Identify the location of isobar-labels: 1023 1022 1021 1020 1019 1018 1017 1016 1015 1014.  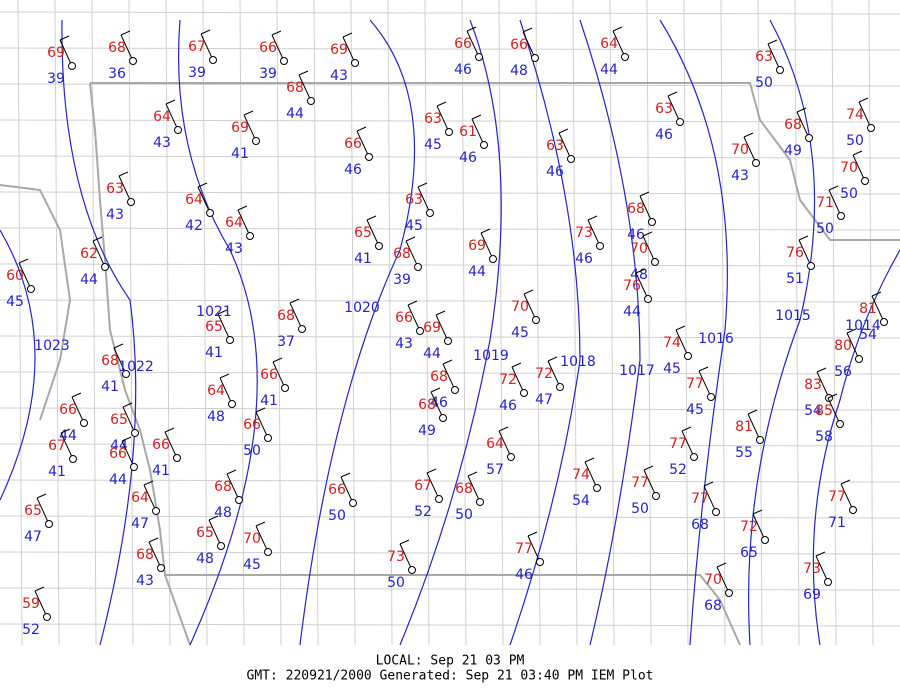
(457, 339).